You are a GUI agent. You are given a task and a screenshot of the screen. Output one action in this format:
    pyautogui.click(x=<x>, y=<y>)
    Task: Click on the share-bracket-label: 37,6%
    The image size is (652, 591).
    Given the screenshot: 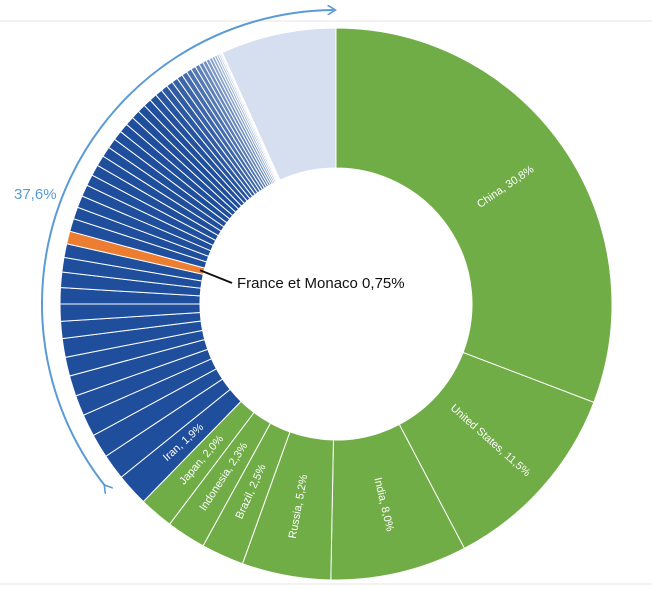 What is the action you would take?
    pyautogui.click(x=35, y=194)
    